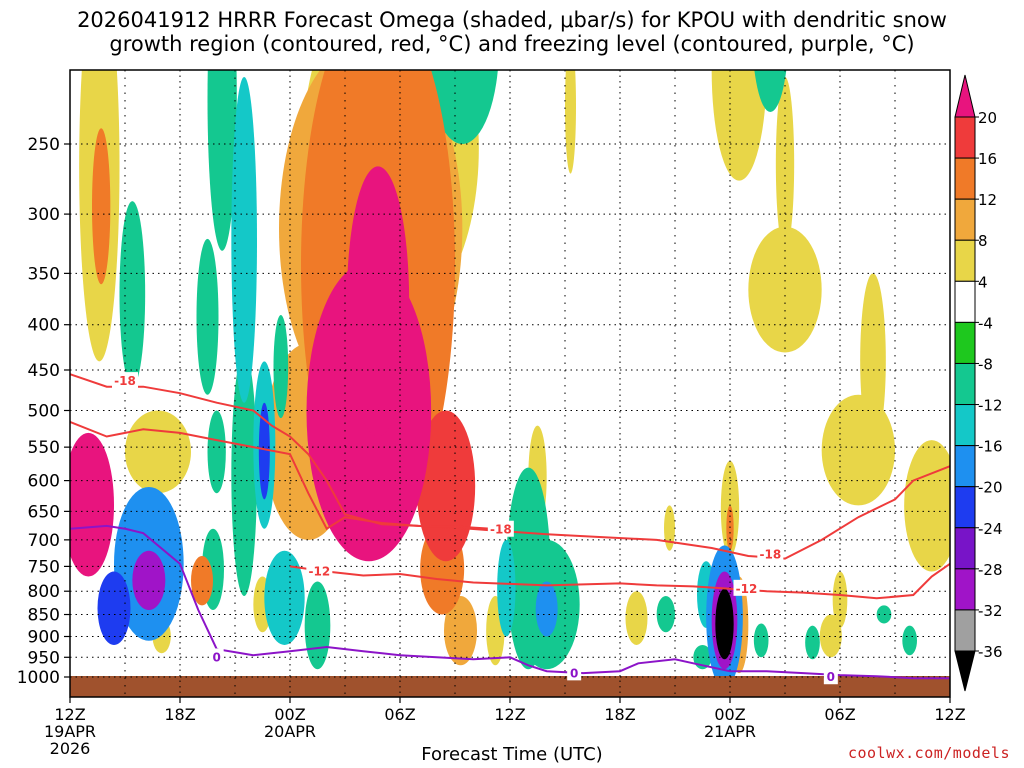 This screenshot has height=768, width=1024. I want to click on omega-colorbar: 20 16 12 8 4 -4 -8 -12 -16 -20 -24 -28 -32 -36, so click(978, 383).